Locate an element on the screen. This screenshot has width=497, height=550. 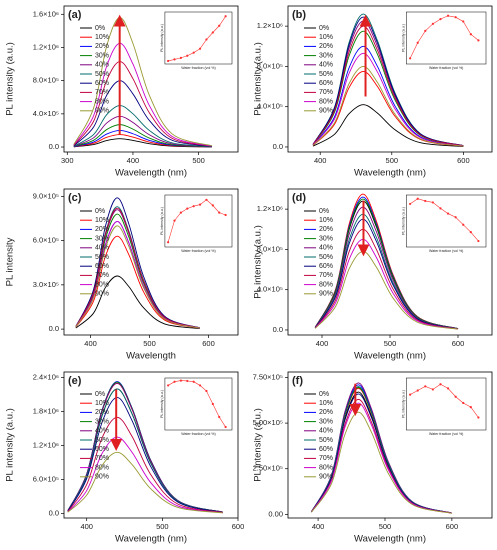
y-tick-label: 2.50×10⁵ is located at coordinates (268, 468).